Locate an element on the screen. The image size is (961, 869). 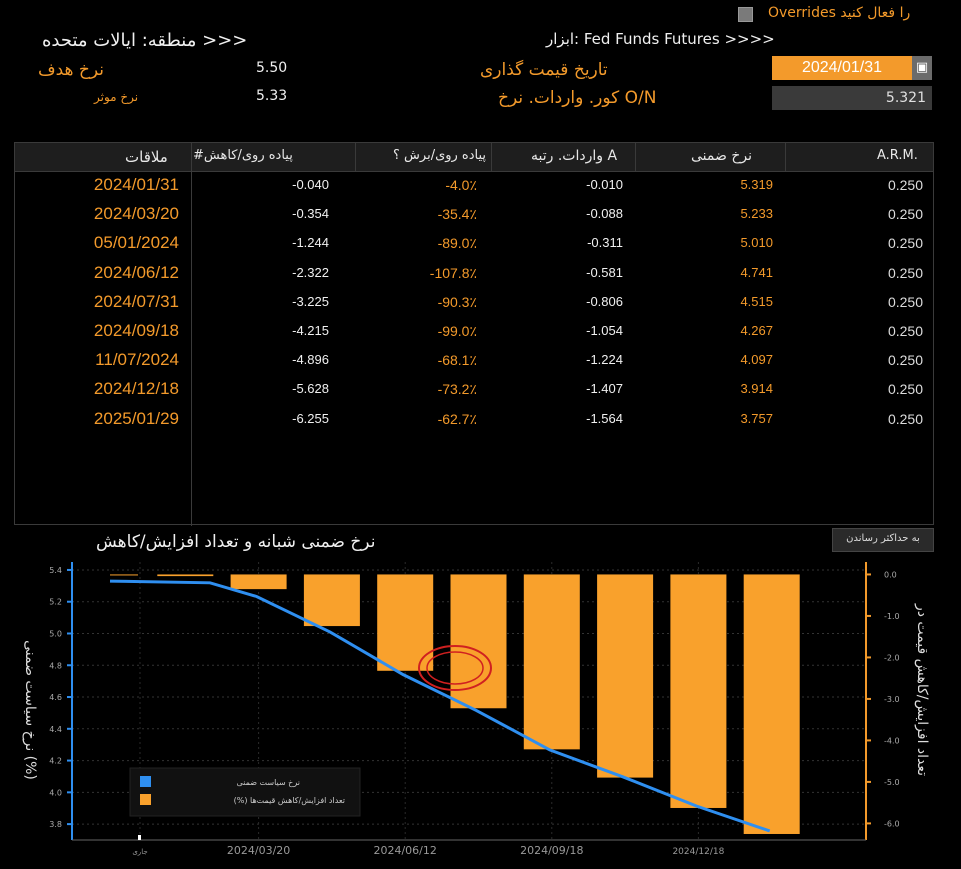
imp-delta-cell: -0.581 is located at coordinates (604, 272).